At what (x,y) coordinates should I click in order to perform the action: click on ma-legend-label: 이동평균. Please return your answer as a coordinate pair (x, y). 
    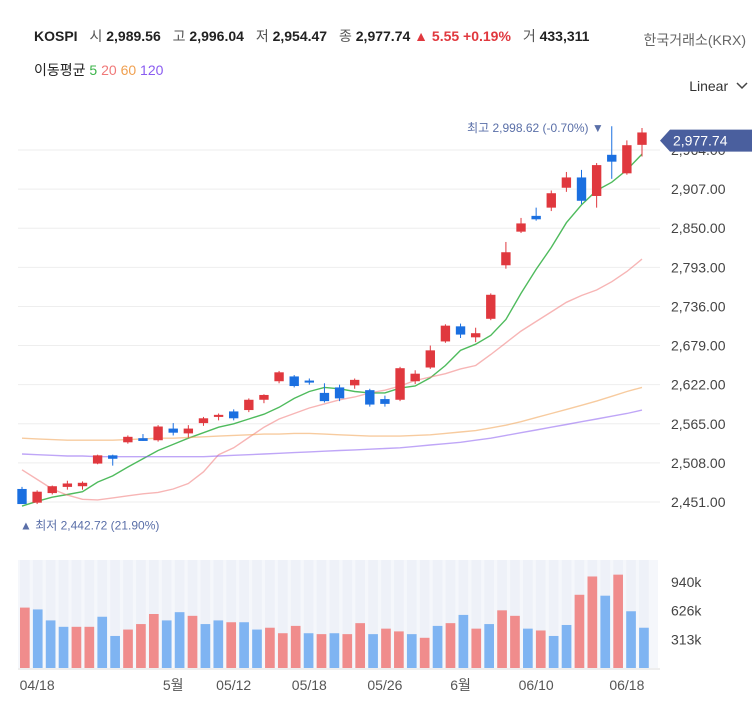
    Looking at the image, I should click on (60, 70).